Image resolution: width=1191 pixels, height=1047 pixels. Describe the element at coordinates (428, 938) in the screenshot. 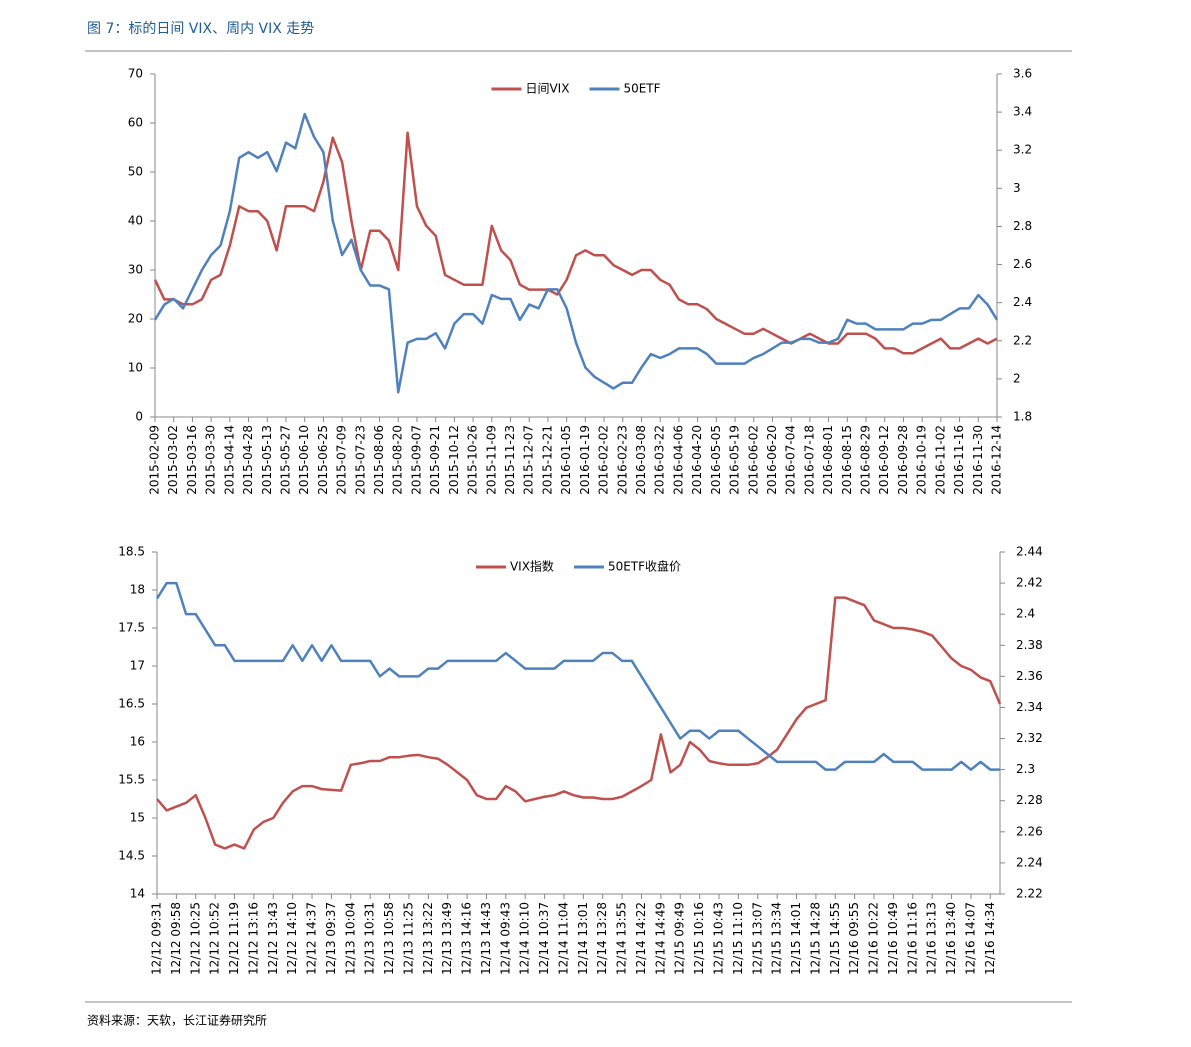

I see `x-tick-label: 12/13 13:22` at that location.